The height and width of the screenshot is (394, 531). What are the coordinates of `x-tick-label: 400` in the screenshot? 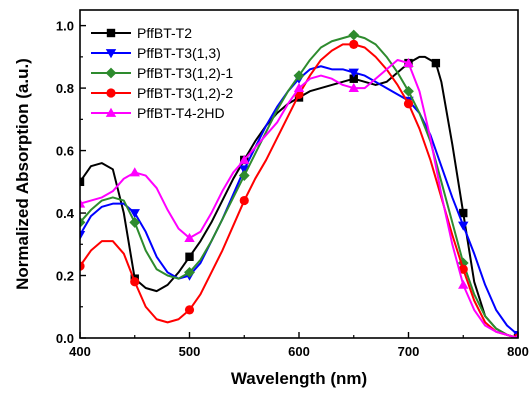 It's located at (80, 351).